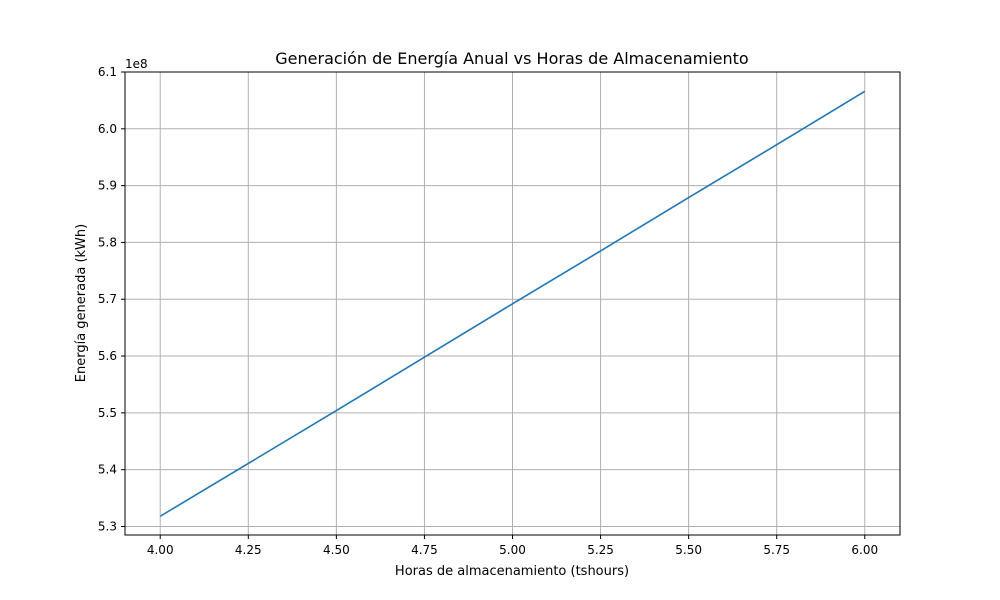 The height and width of the screenshot is (600, 1000). What do you see at coordinates (600, 550) in the screenshot?
I see `x-tick-label: 5.25` at bounding box center [600, 550].